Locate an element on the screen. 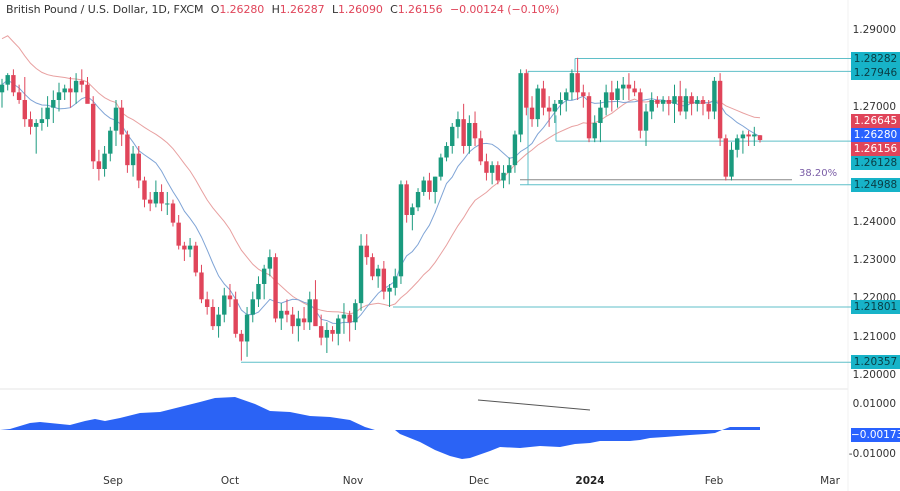 The width and height of the screenshot is (900, 491). divergence-trendline is located at coordinates (534, 405).